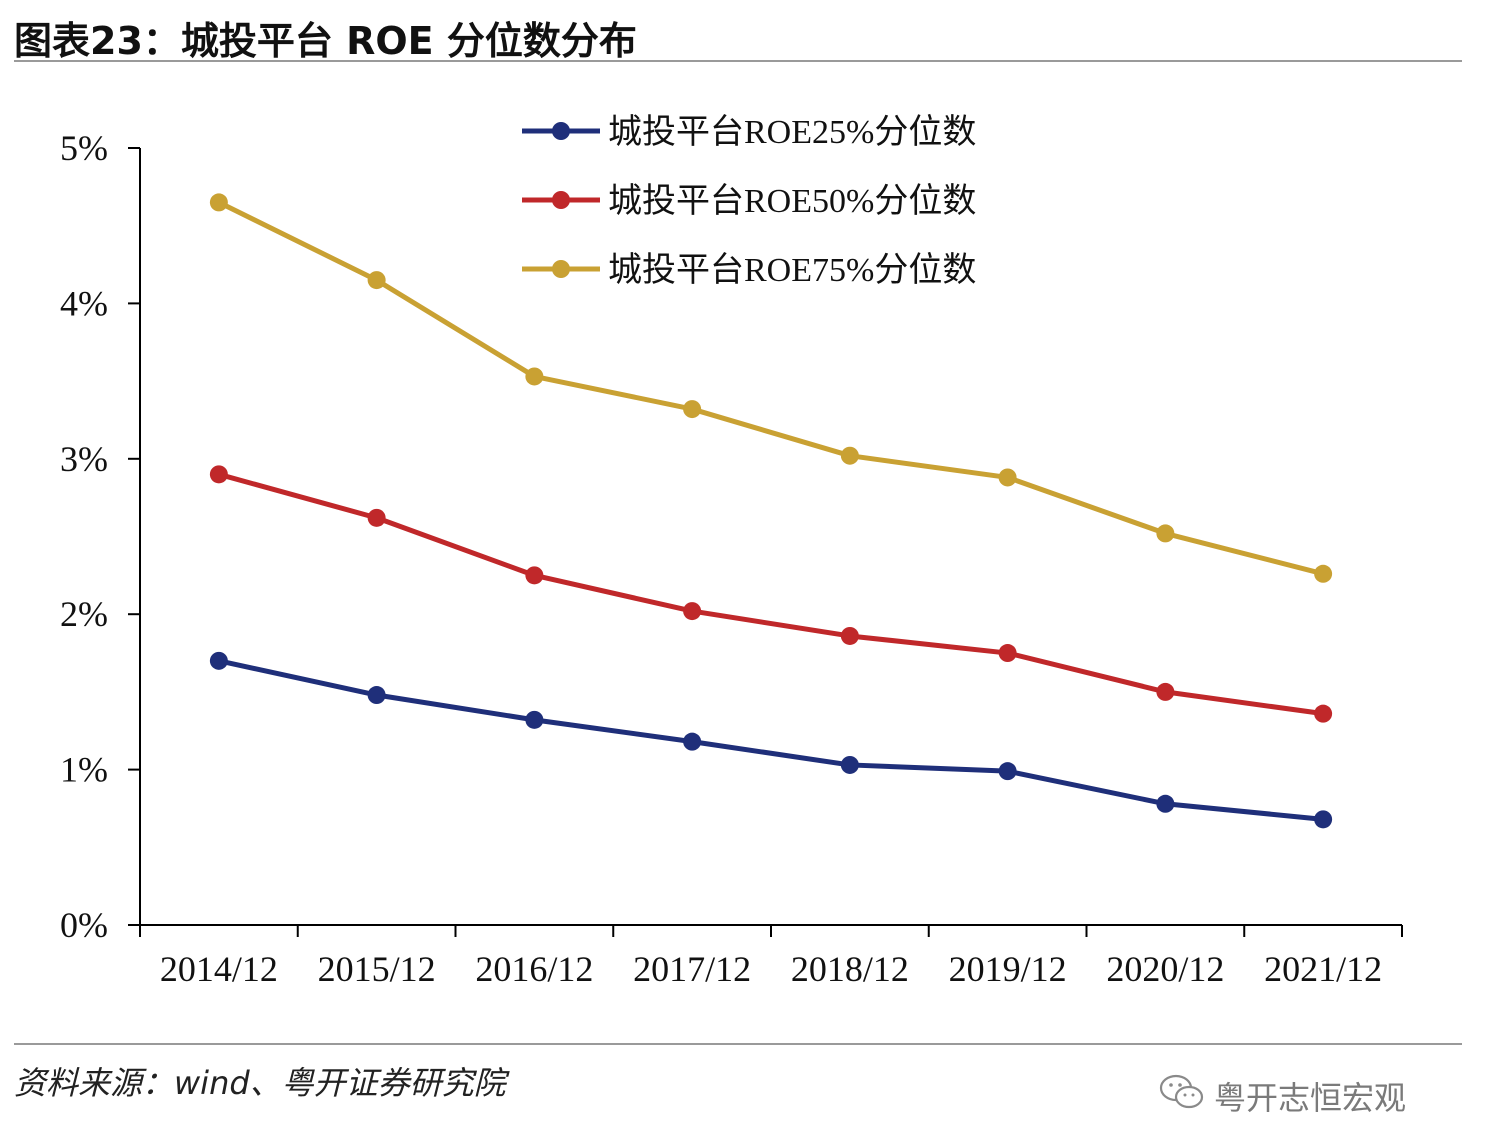  I want to click on y-tick-label: 3%, so click(84, 459).